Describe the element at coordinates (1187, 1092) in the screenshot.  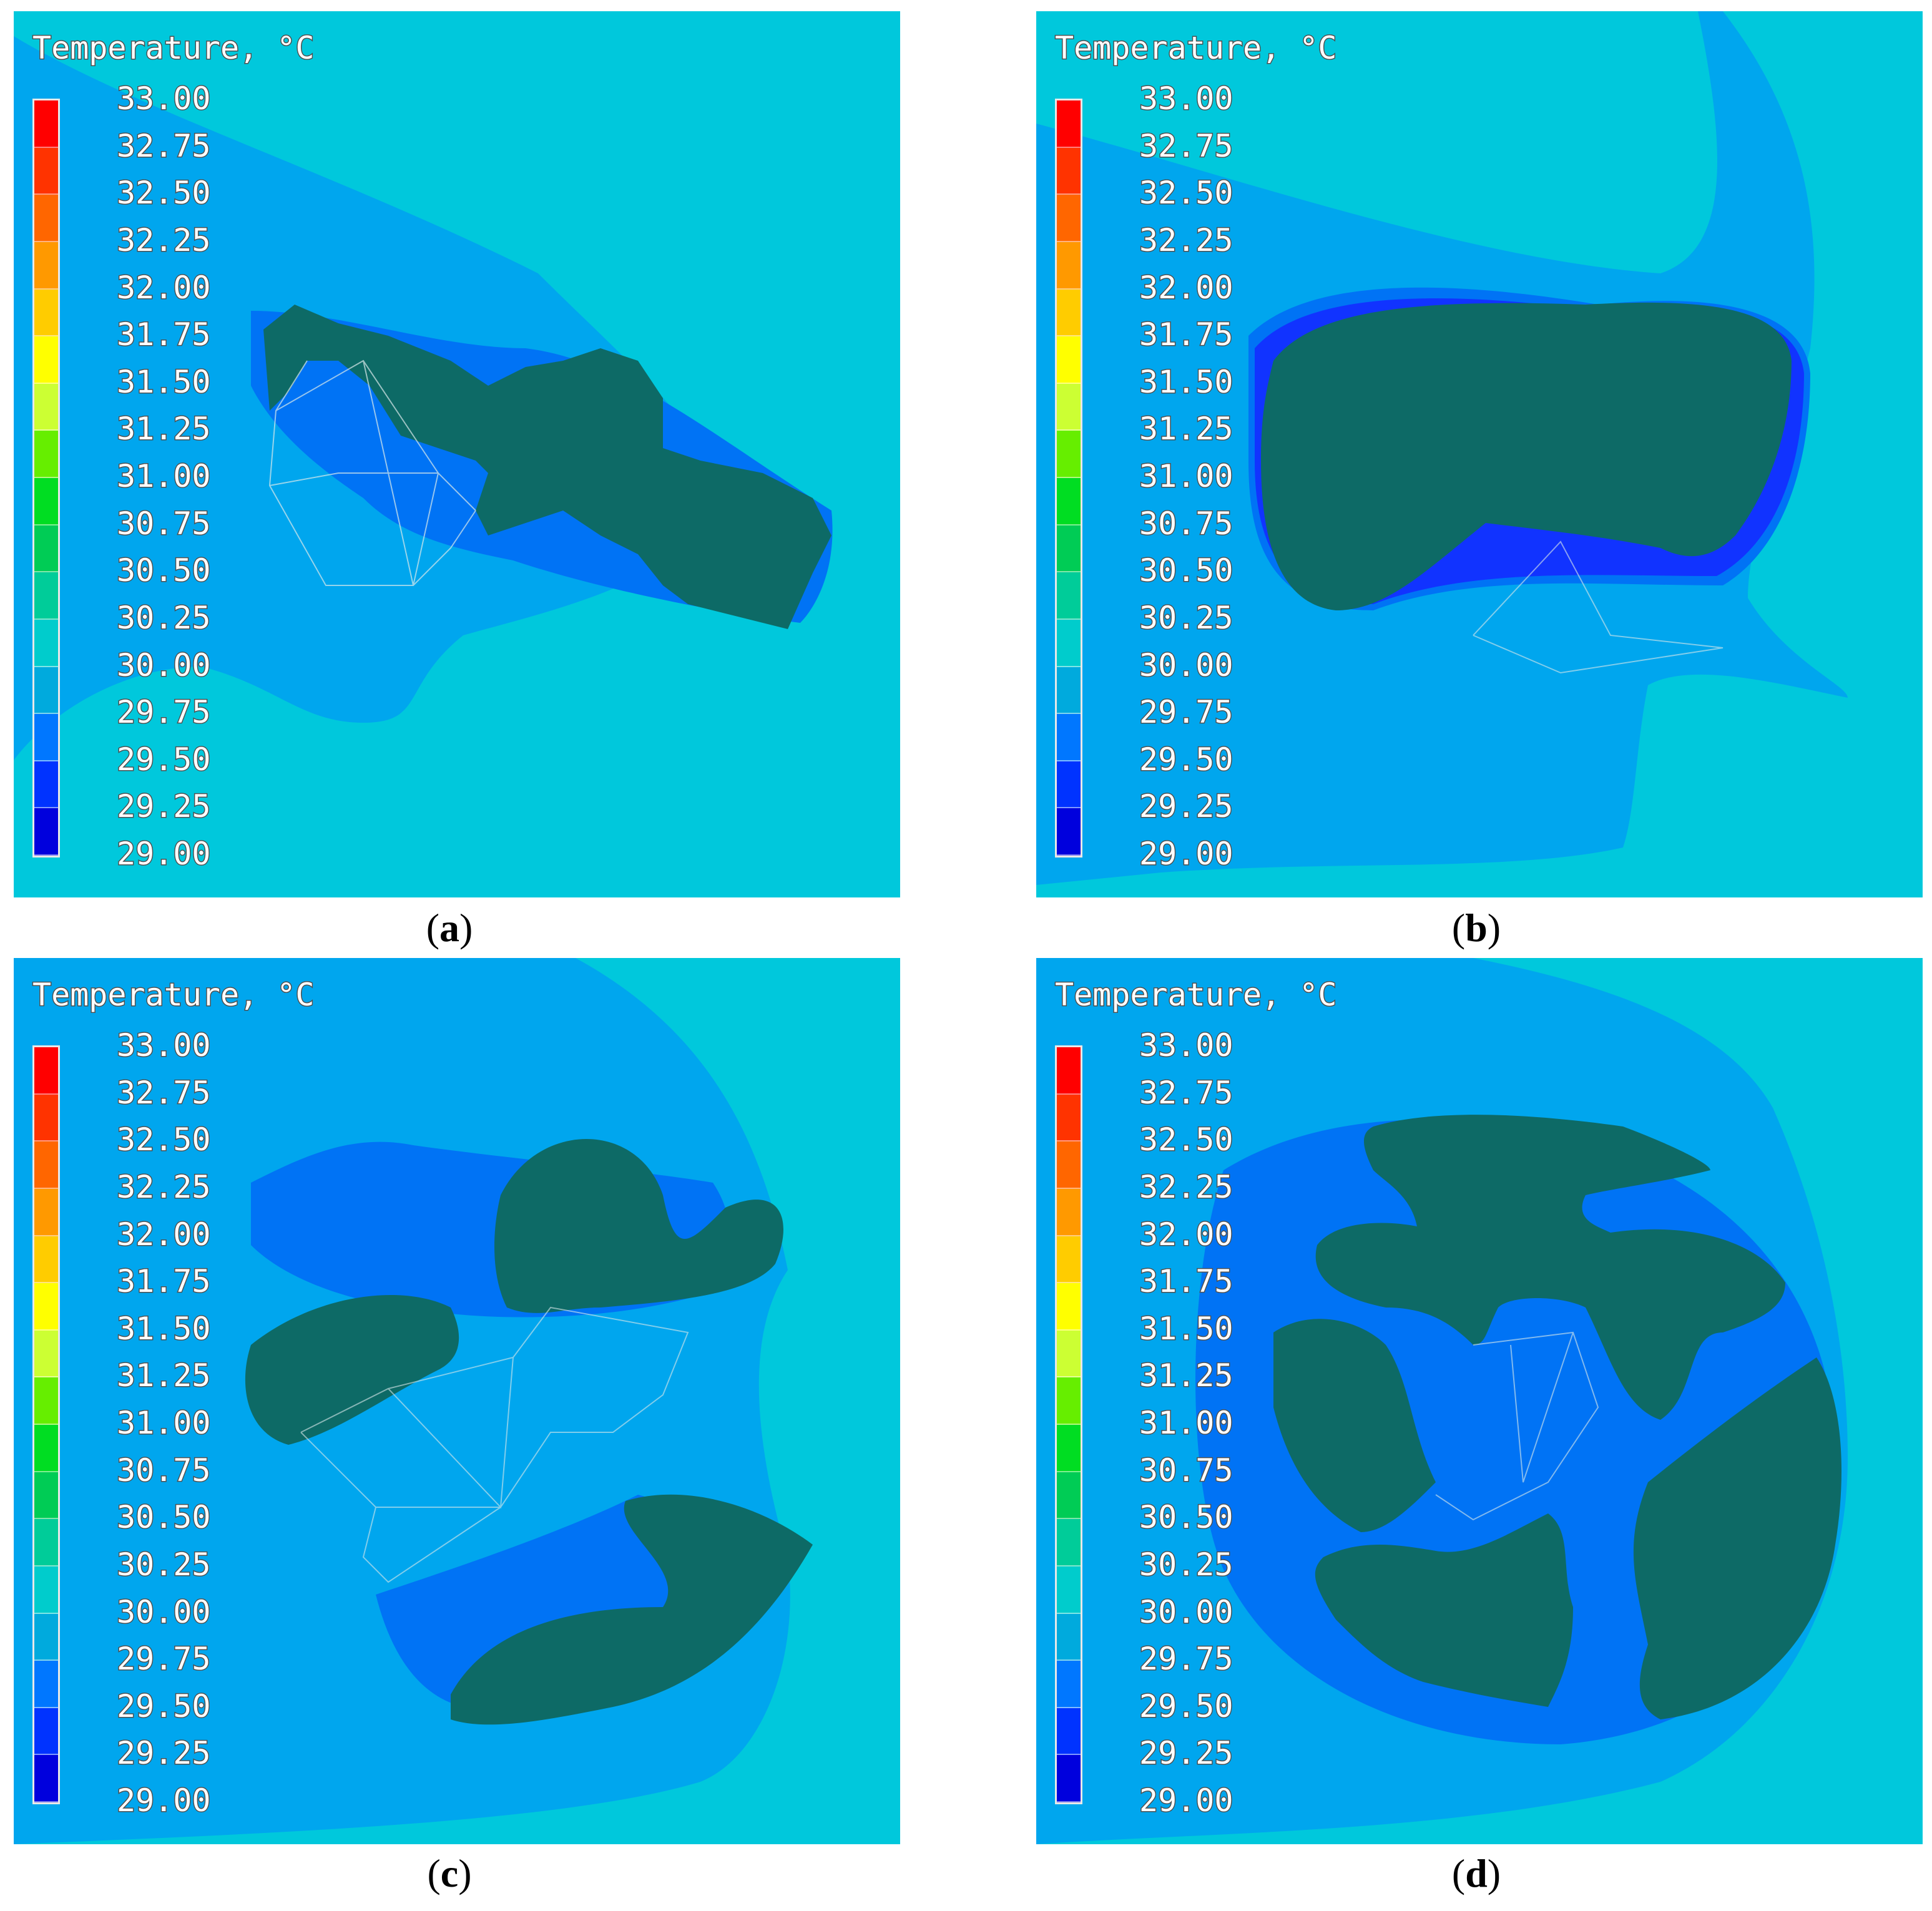
I see `colorbar-tick-label: 32.75` at that location.